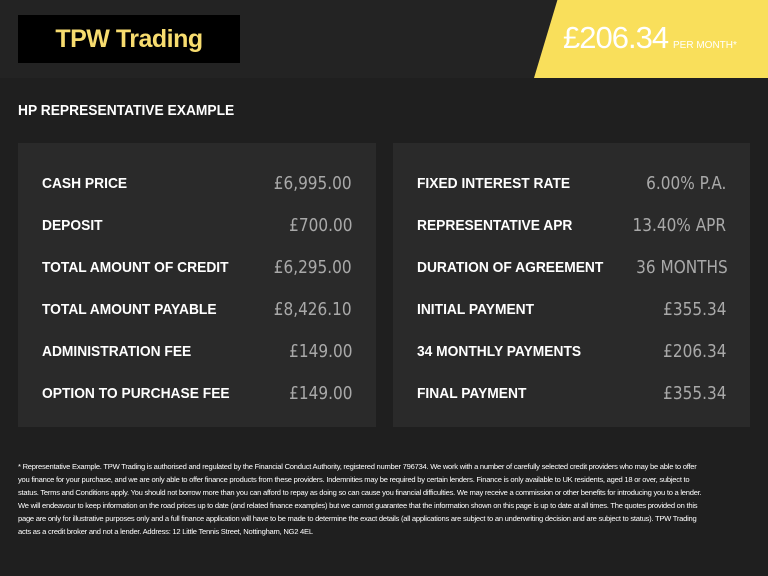 The width and height of the screenshot is (768, 576). What do you see at coordinates (476, 309) in the screenshot?
I see `row-label: INITIAL PAYMENT` at bounding box center [476, 309].